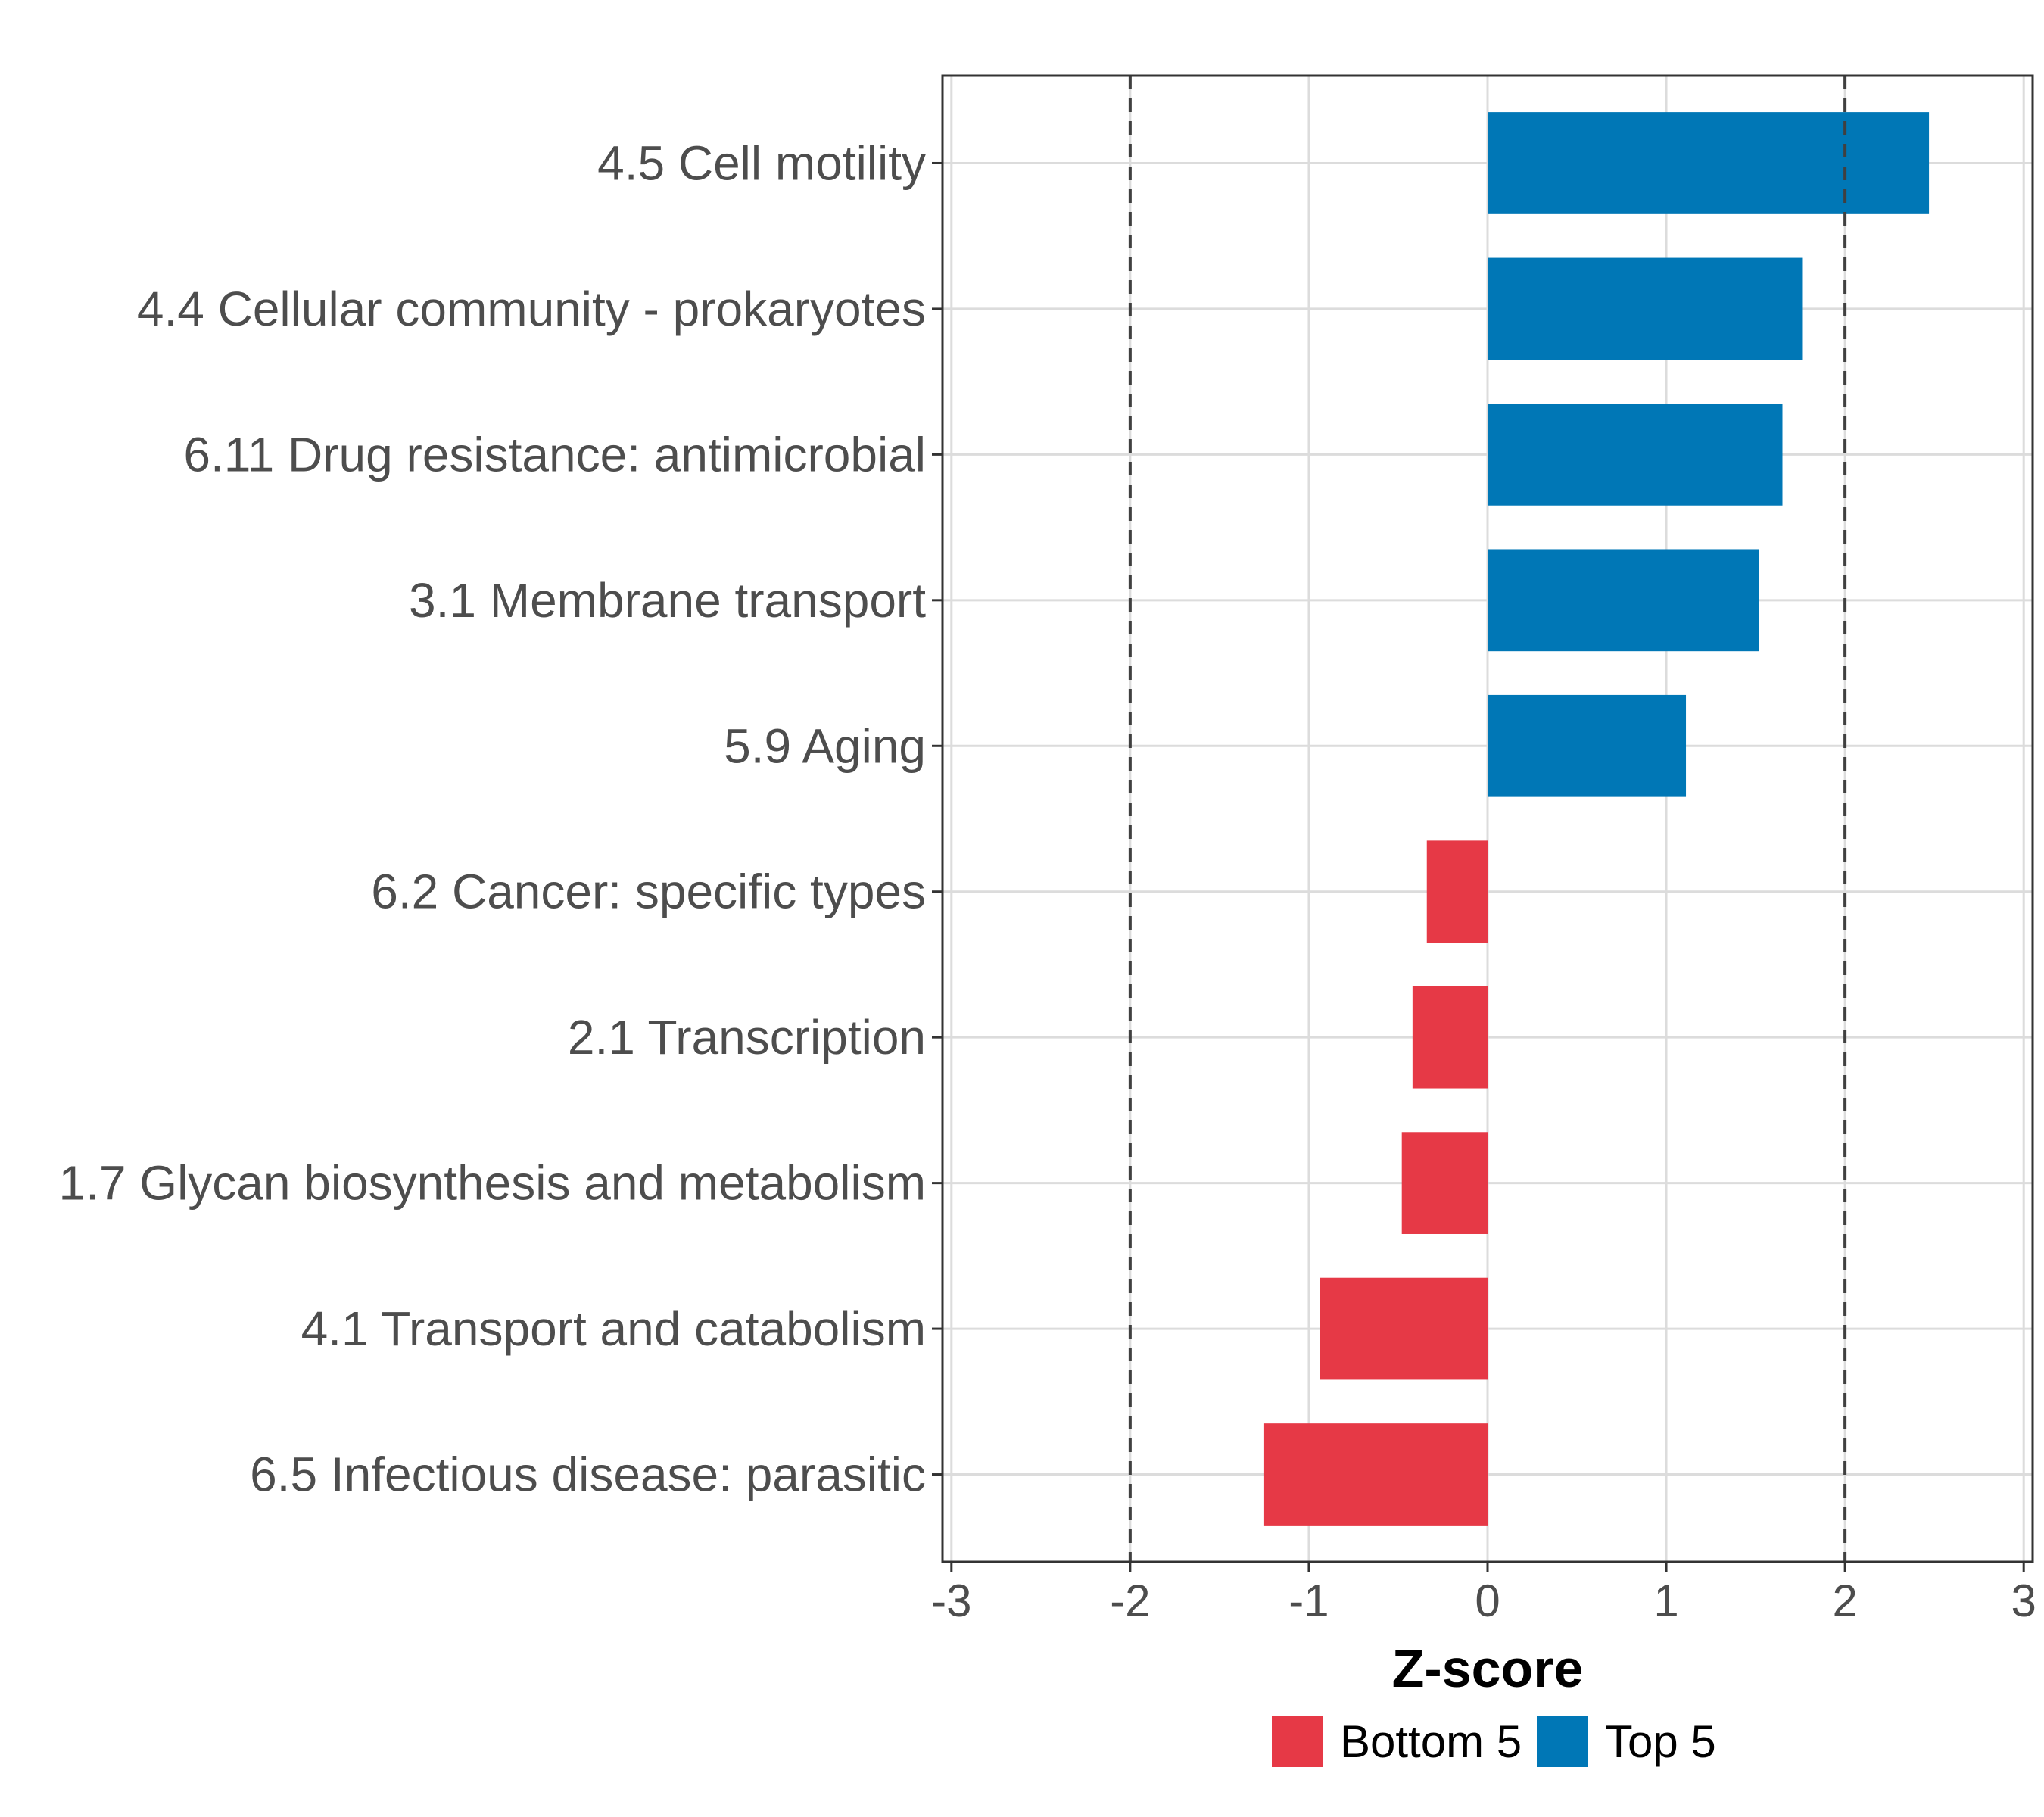 The width and height of the screenshot is (2044, 1817). What do you see at coordinates (531, 309) in the screenshot?
I see `category-label: 4.4 Cellular community - prokaryotes` at bounding box center [531, 309].